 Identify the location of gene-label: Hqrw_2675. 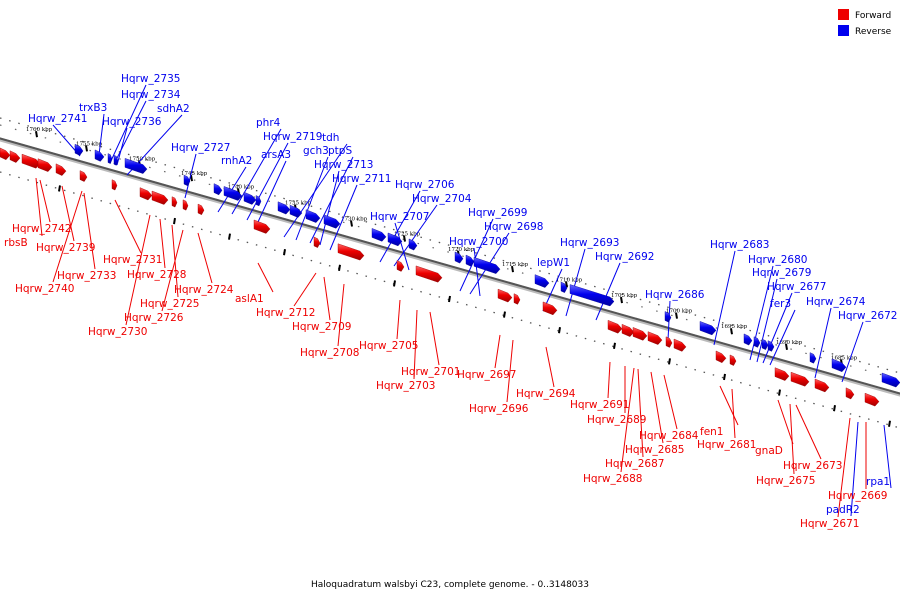
(785, 481).